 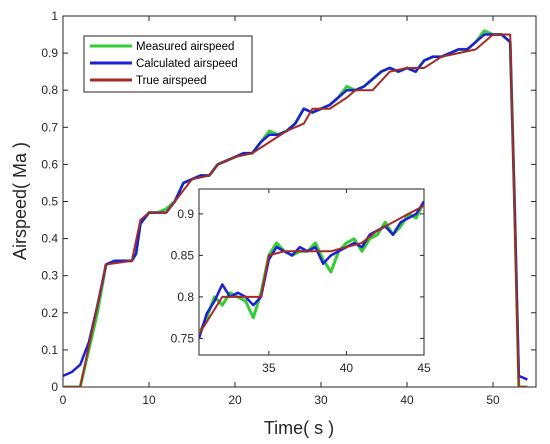 I want to click on main-ytick-label: 0.7, so click(x=49, y=127).